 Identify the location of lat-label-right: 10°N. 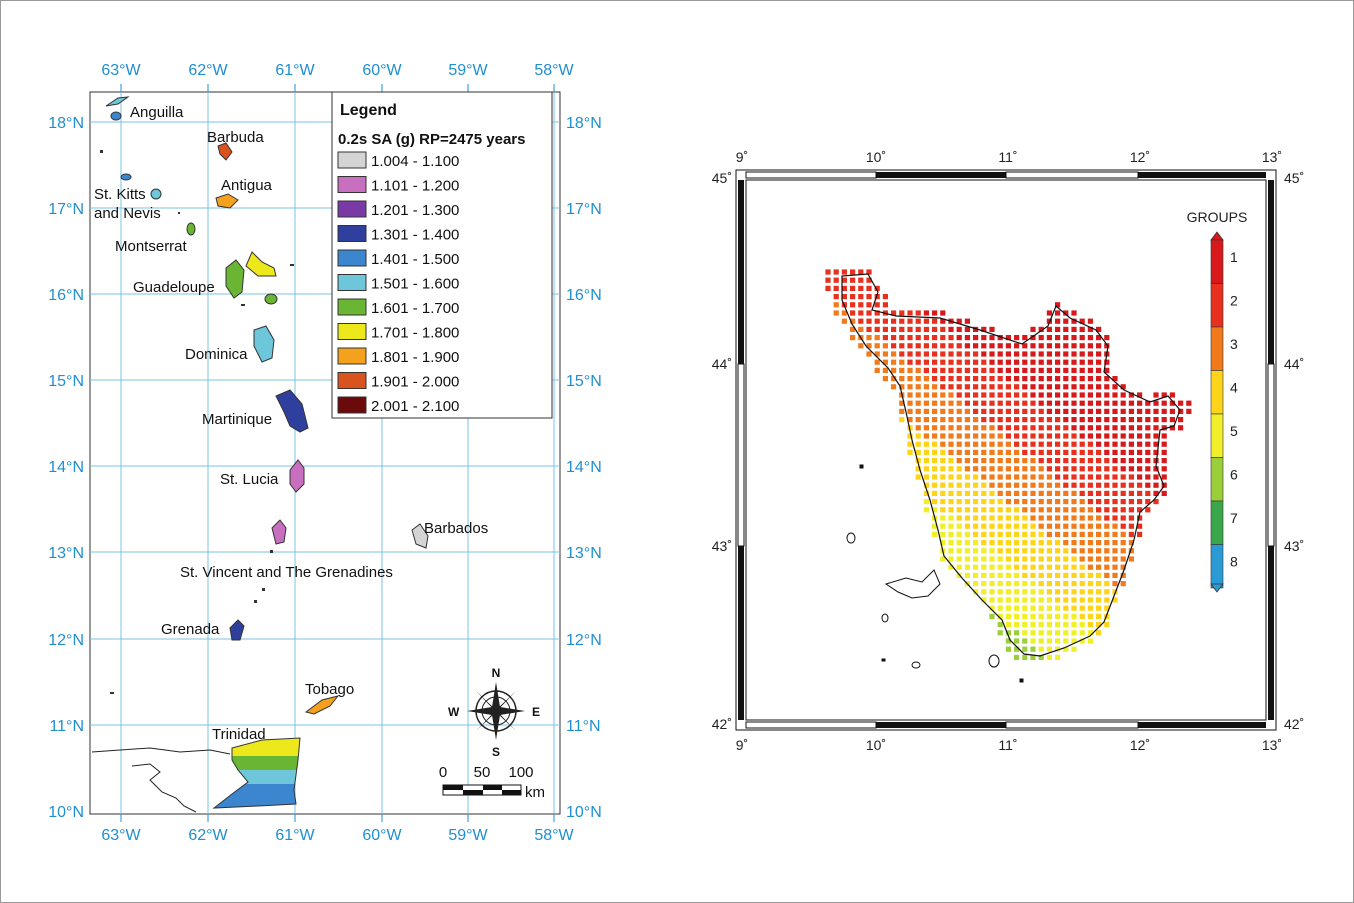
(584, 812).